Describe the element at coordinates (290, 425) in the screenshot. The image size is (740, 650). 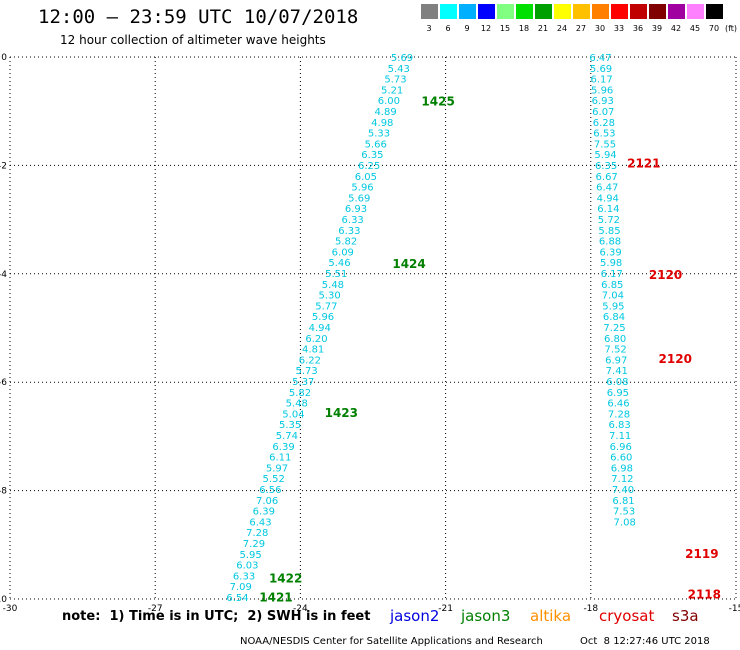
I see `wave-height-value: 5.35` at that location.